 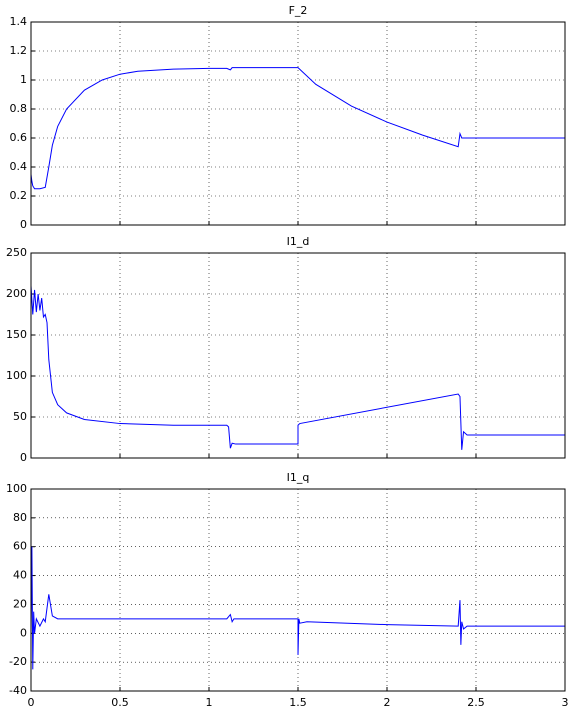 What do you see at coordinates (298, 241) in the screenshot?
I see `chart-title: I1_d` at bounding box center [298, 241].